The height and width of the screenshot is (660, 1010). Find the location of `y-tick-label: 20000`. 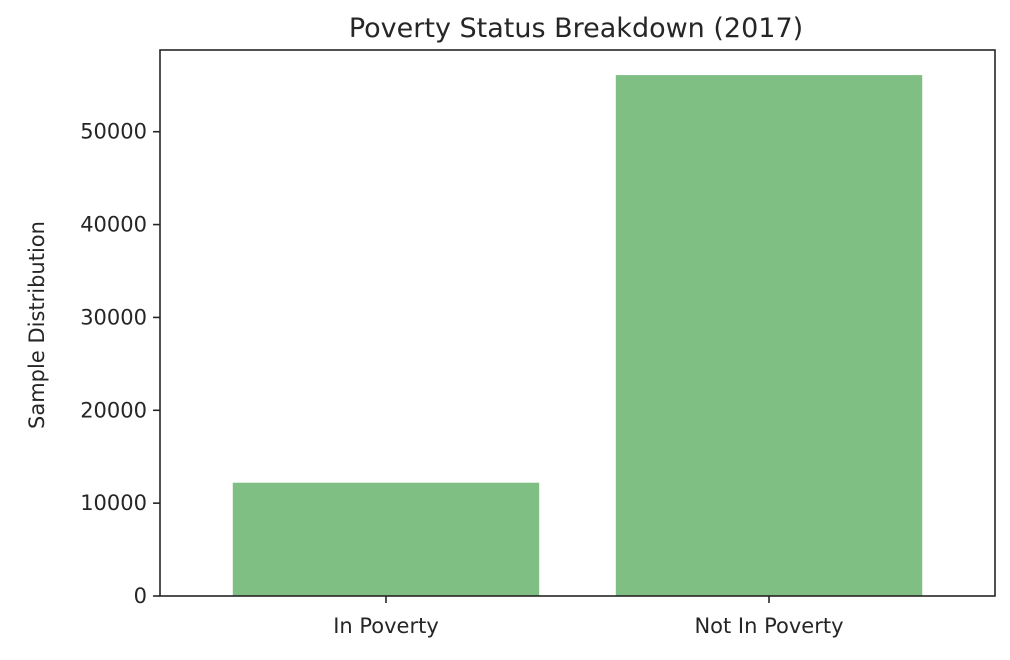

y-tick-label: 20000 is located at coordinates (113, 410).